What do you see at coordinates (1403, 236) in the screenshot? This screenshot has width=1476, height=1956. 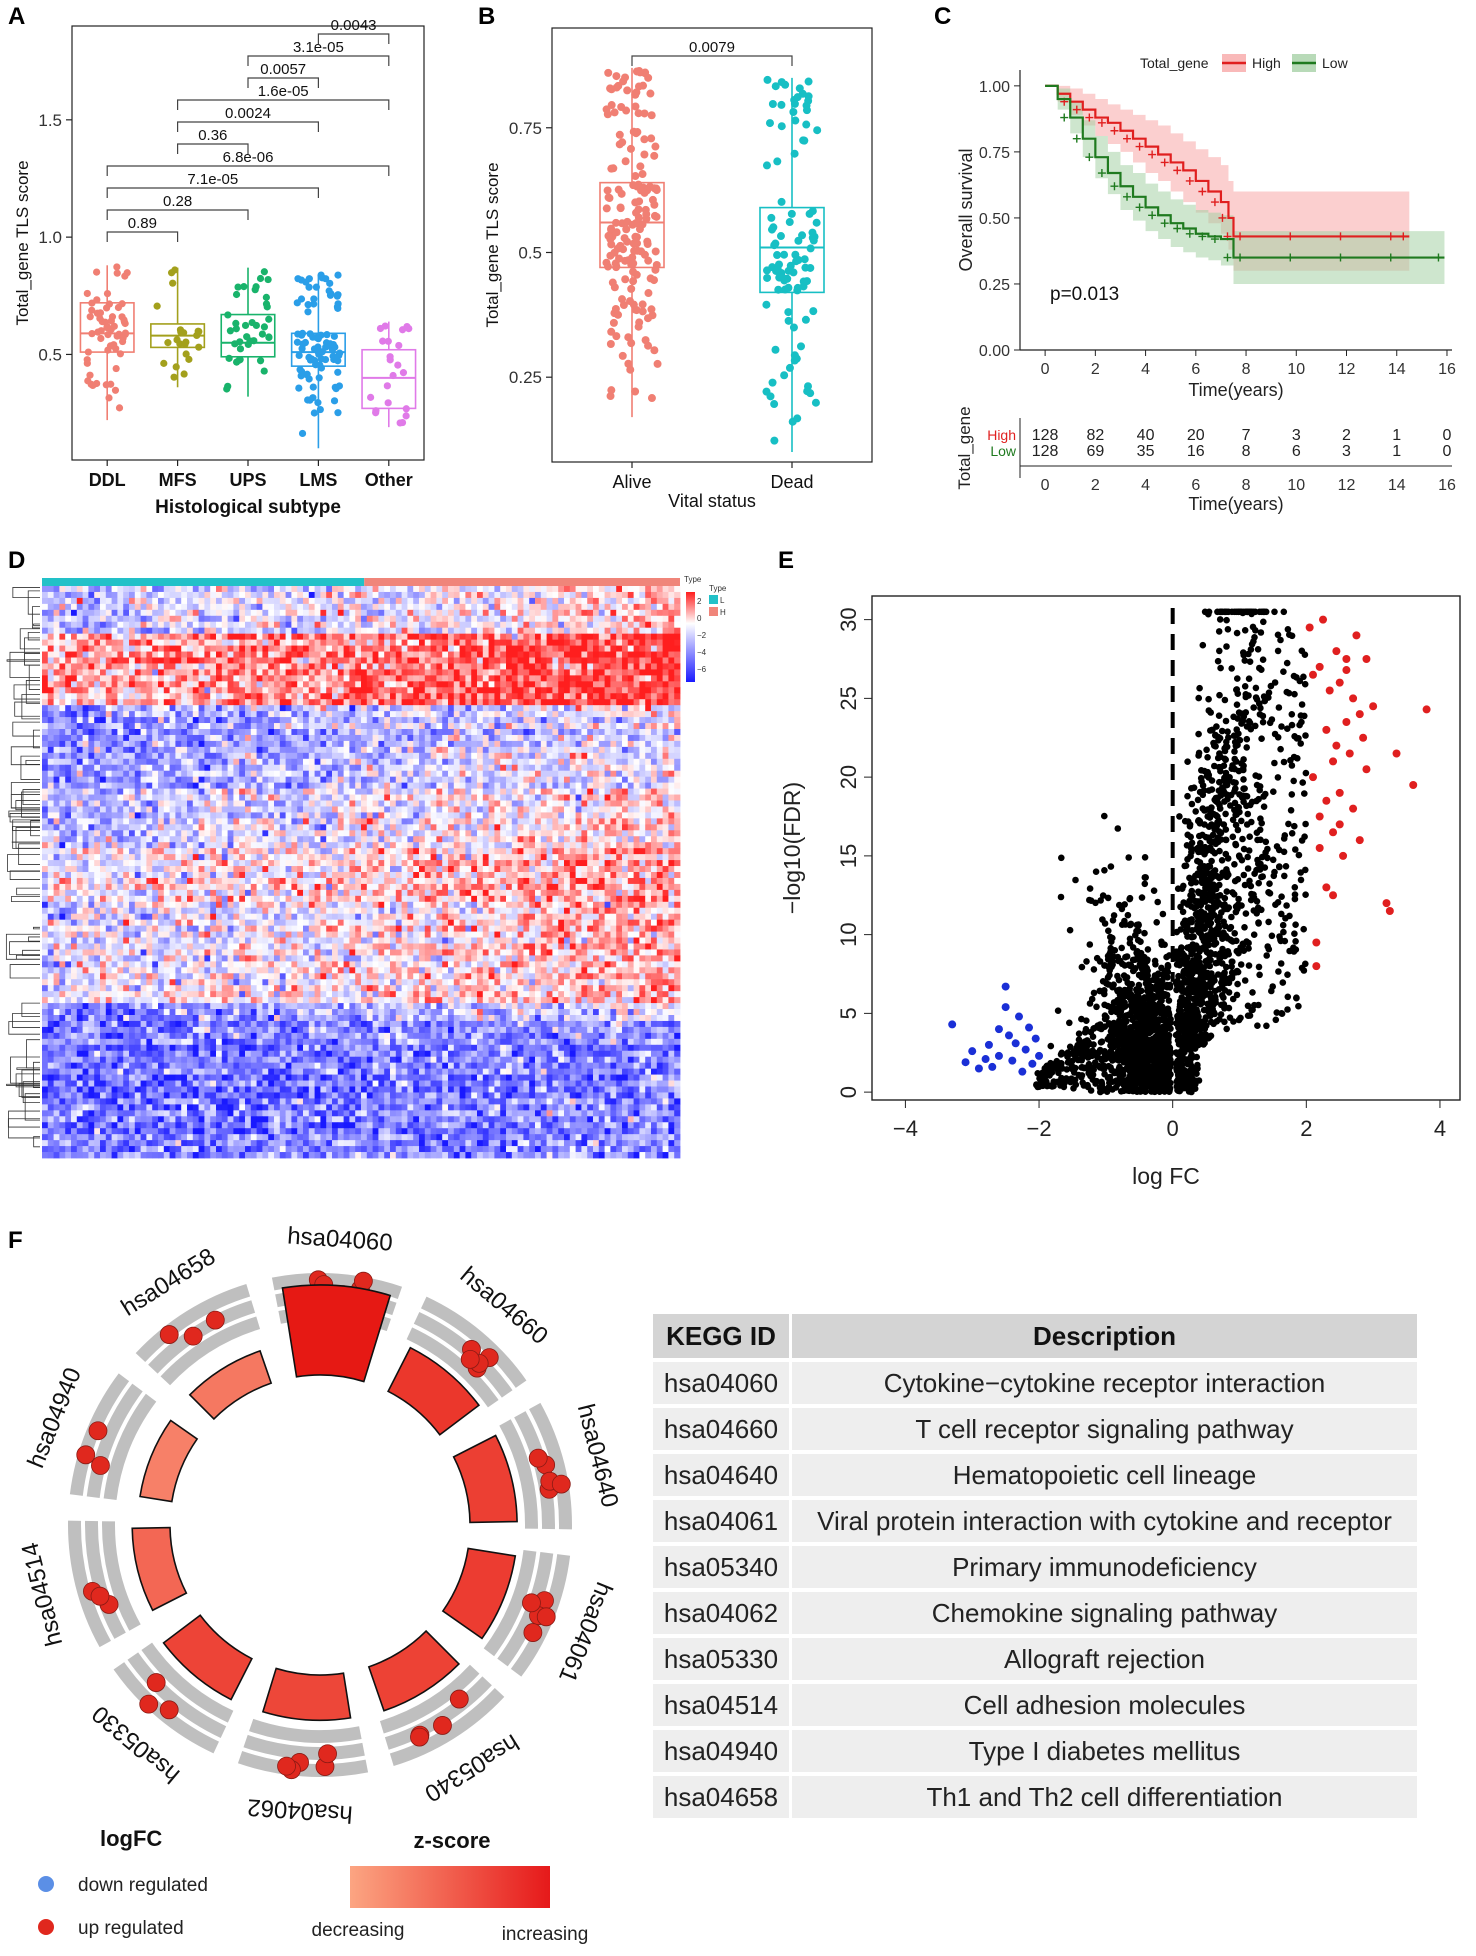 I see `censor-mark` at bounding box center [1403, 236].